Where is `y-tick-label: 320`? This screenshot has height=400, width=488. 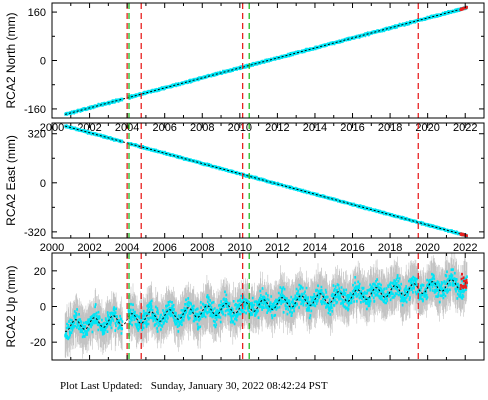 y-tick-label: 320 is located at coordinates (37, 135).